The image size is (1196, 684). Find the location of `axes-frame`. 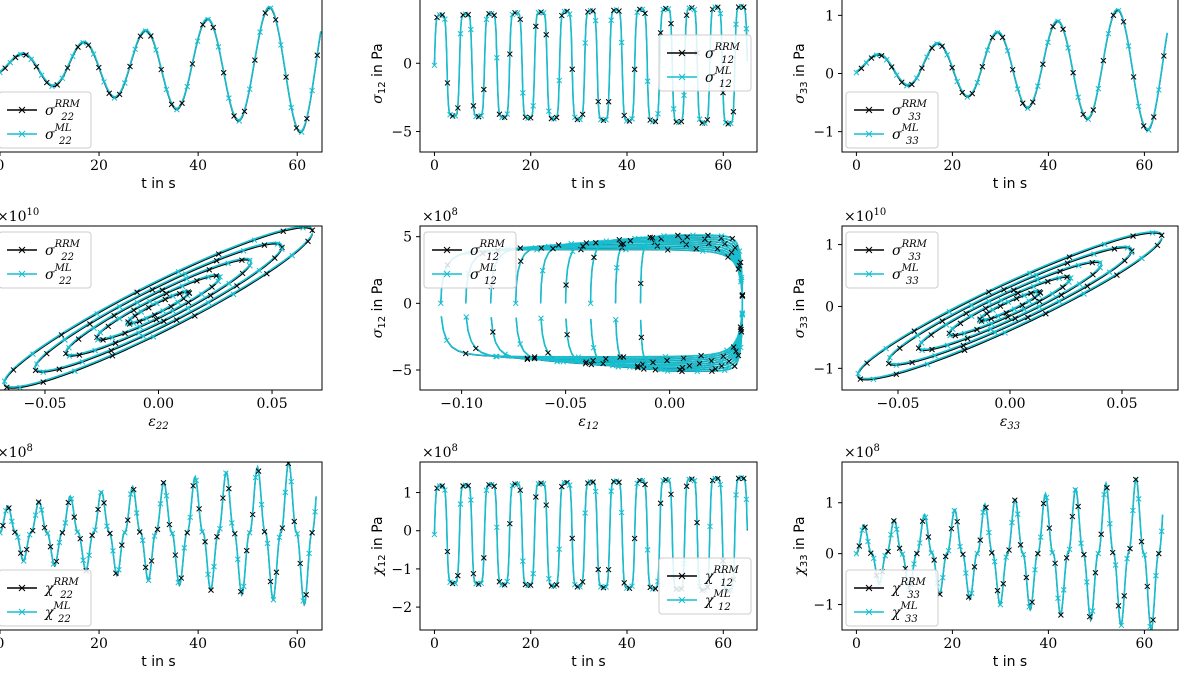

axes-frame is located at coordinates (588, 308).